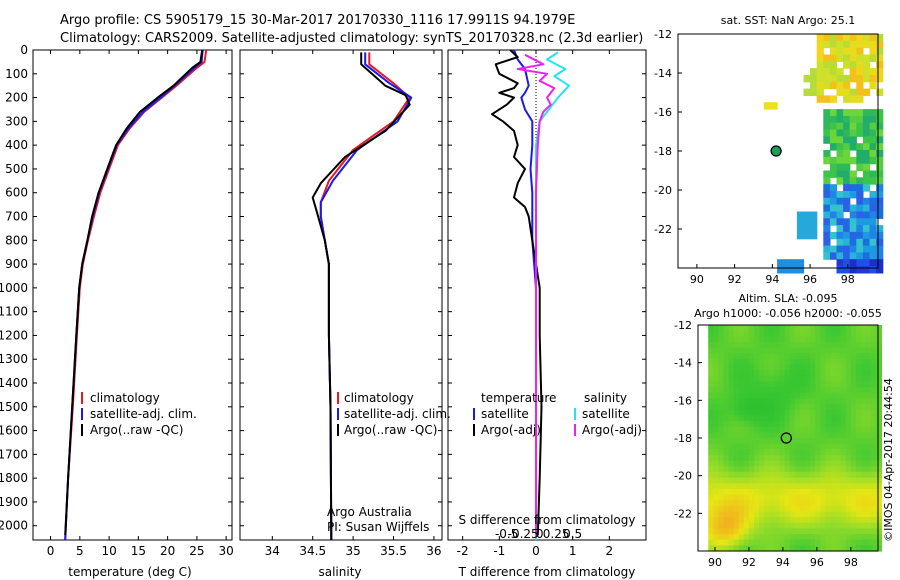  Describe the element at coordinates (523, 534) in the screenshot. I see `top-tick-label: -0.25` at that location.